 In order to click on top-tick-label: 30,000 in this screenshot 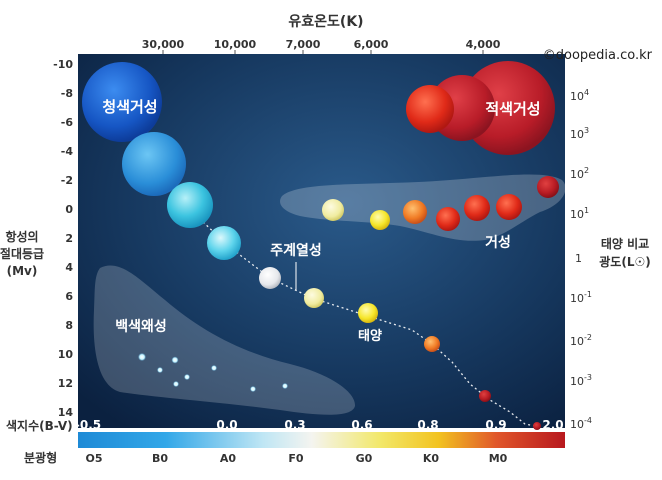, I will do `click(163, 44)`.